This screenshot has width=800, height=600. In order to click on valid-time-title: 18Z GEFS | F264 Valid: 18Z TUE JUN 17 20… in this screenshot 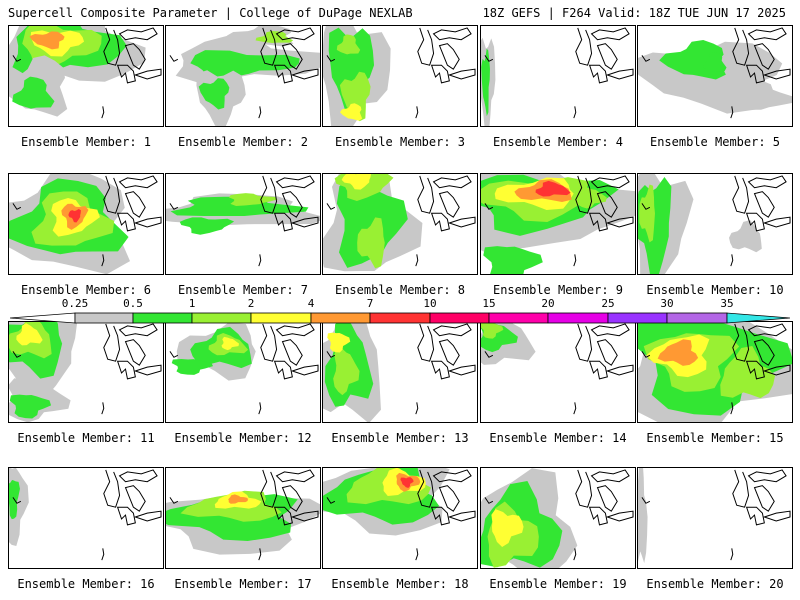, I will do `click(634, 13)`.